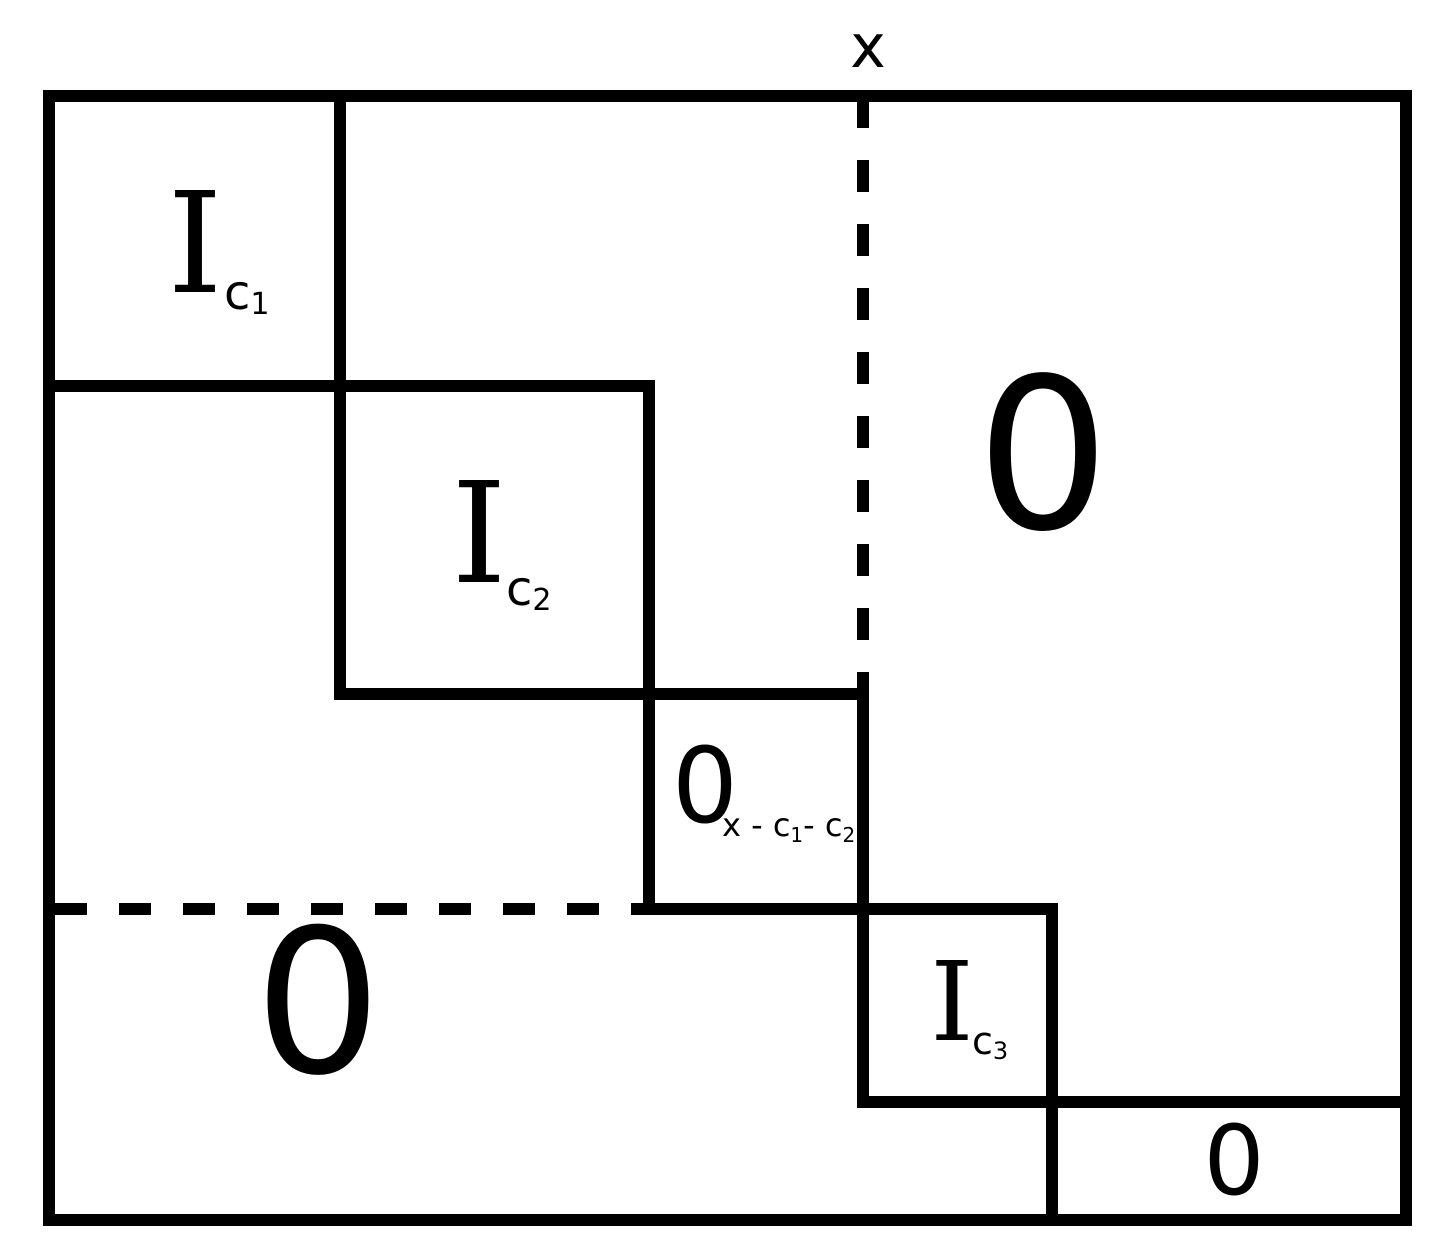 The image size is (1429, 1240). I want to click on block-ic3-border, so click(957, 1005).